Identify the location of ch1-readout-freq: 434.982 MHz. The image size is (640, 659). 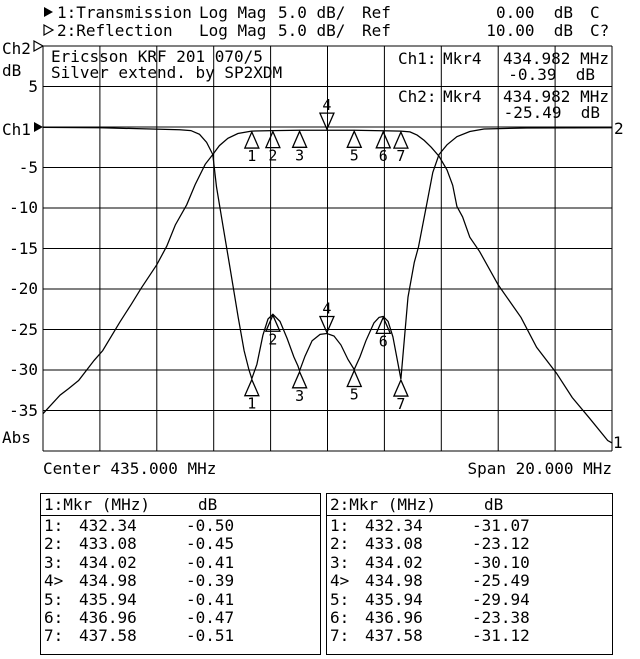
(556, 58).